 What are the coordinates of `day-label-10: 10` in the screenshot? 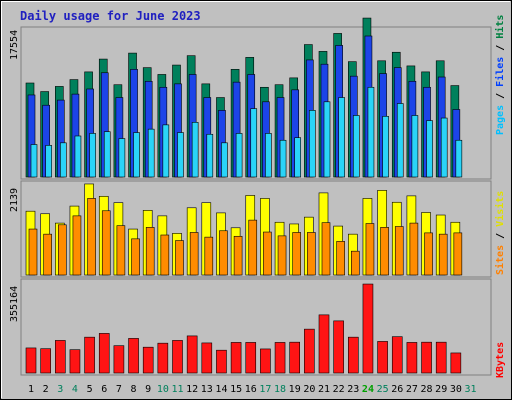 It's located at (163, 389).